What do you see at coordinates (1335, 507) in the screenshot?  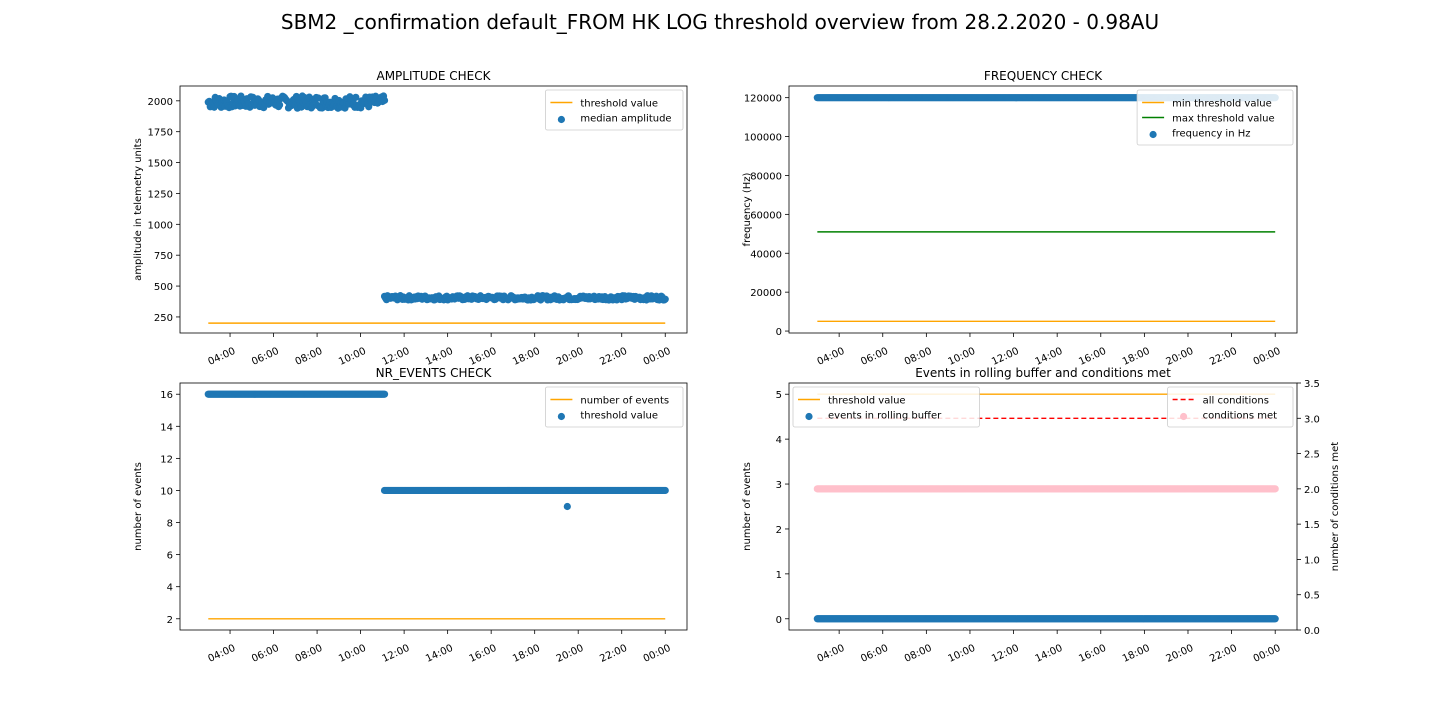 I see `y-axis-label-right: number of conditions met` at bounding box center [1335, 507].